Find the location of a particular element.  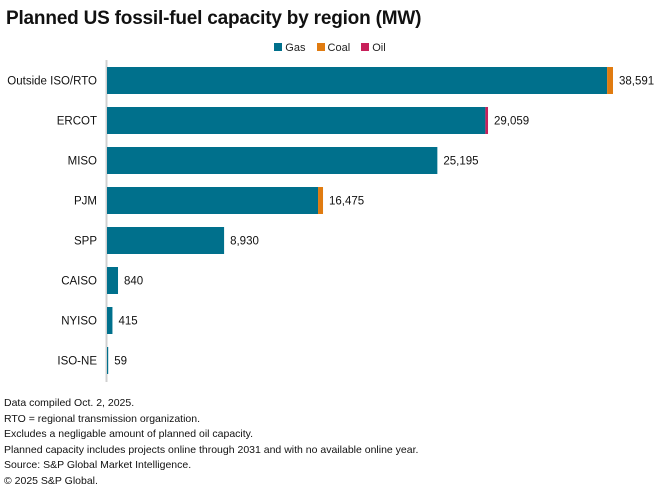

bar-coal-pjm is located at coordinates (321, 200).